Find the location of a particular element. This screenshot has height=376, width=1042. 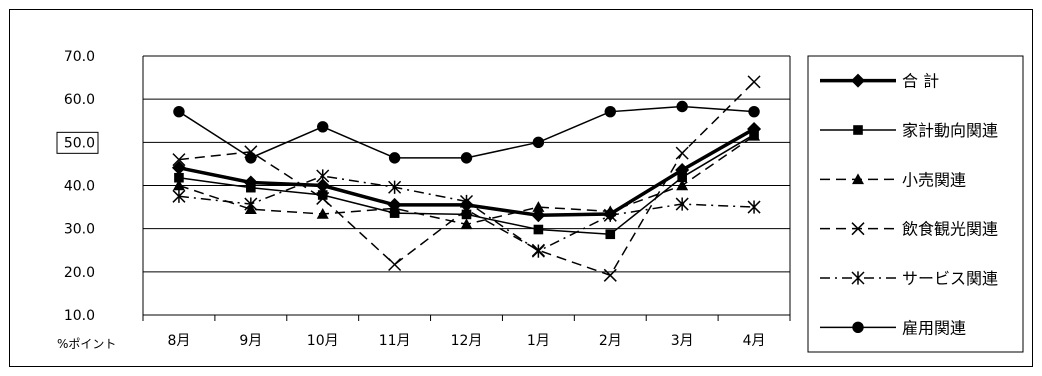

x-tick-label-4: 12月 is located at coordinates (467, 341).